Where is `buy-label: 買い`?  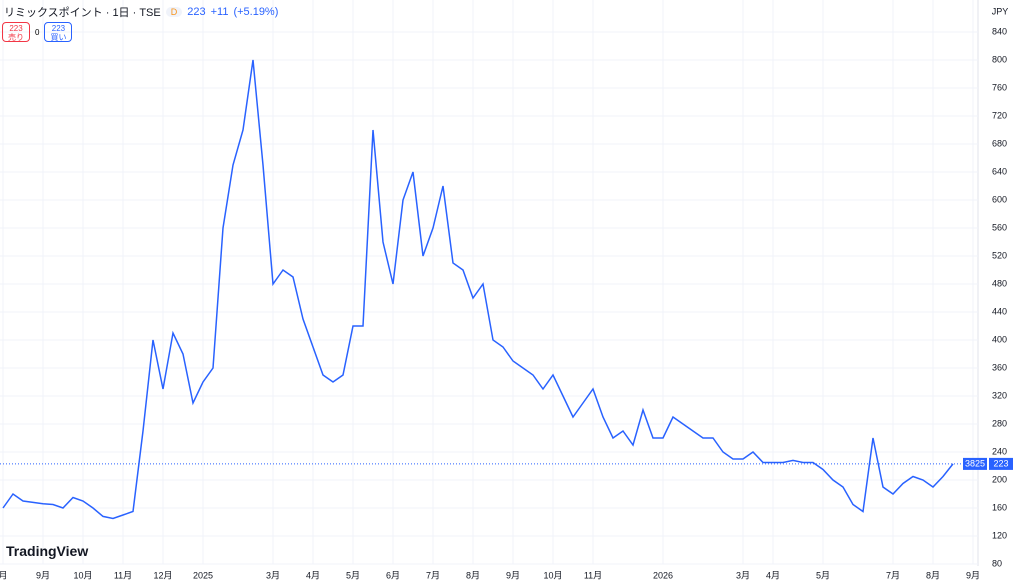 buy-label: 買い is located at coordinates (58, 37).